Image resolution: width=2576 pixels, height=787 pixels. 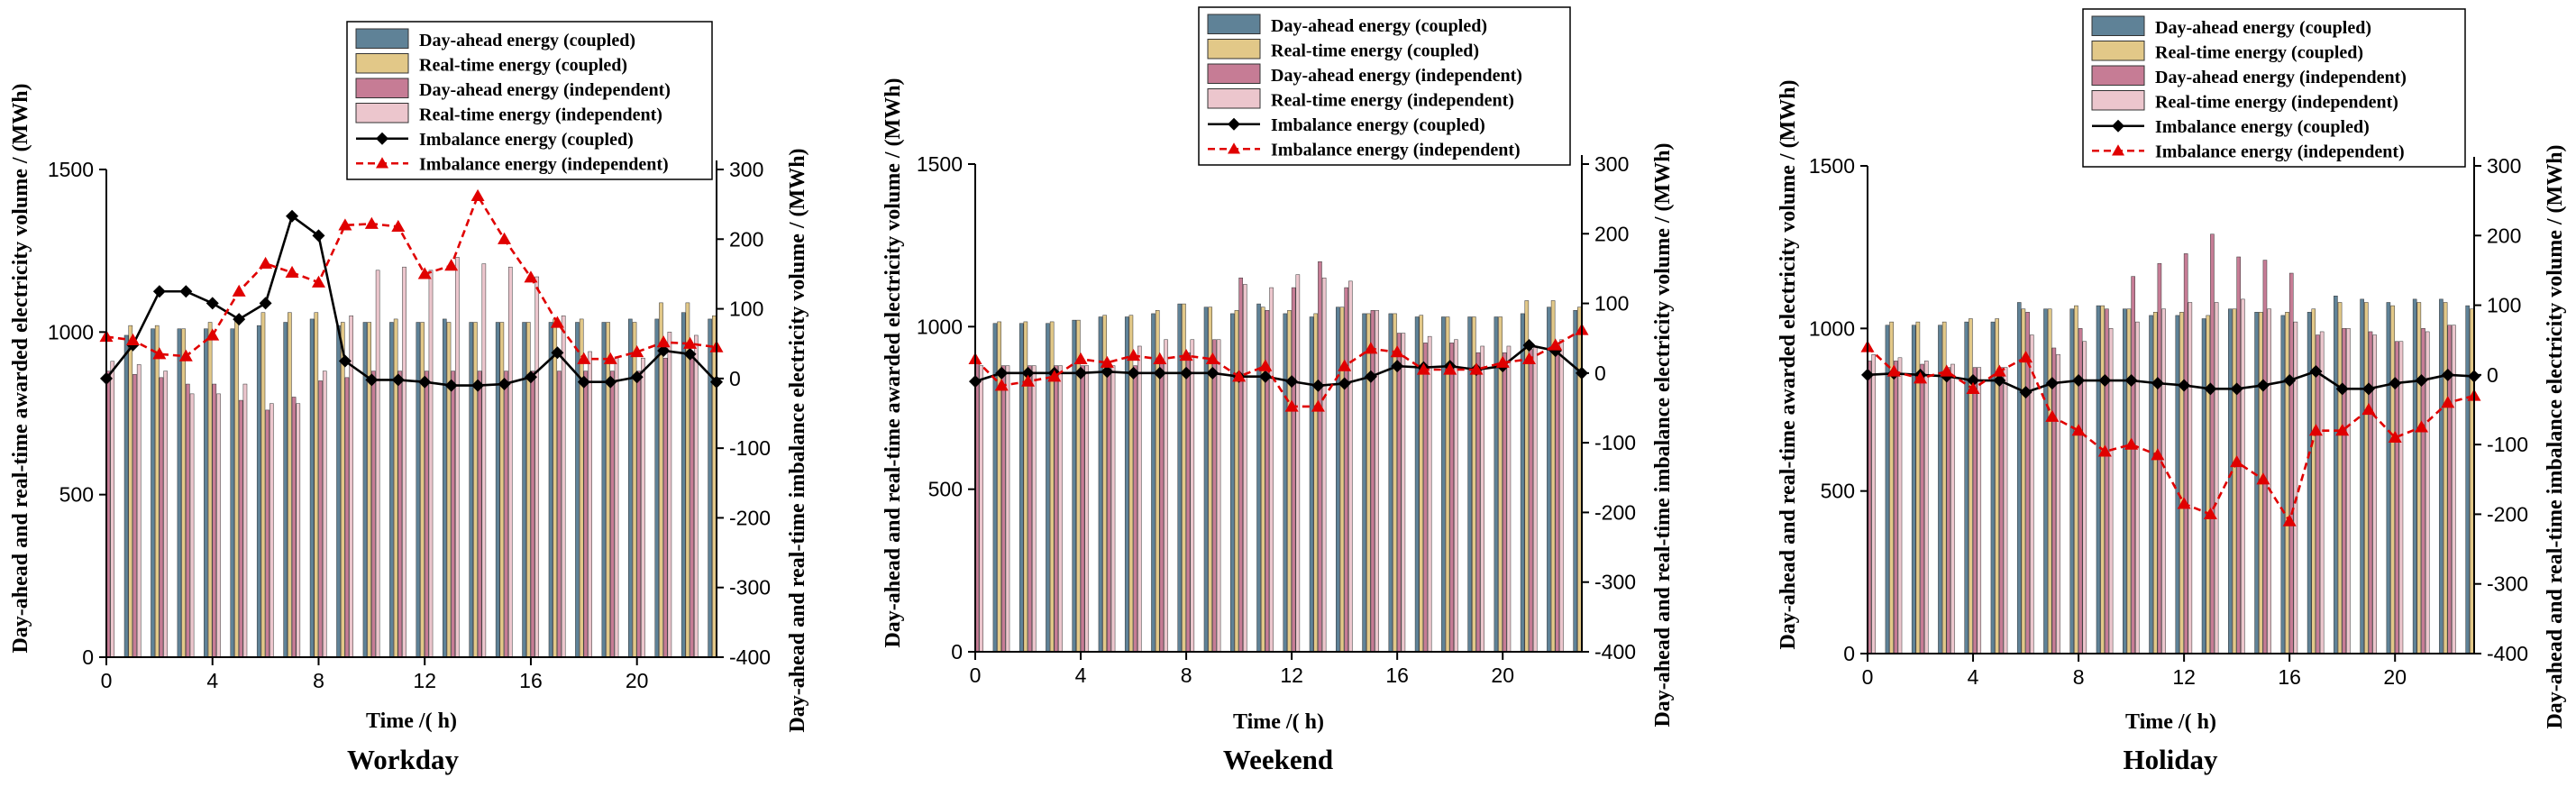 What do you see at coordinates (2263, 28) in the screenshot?
I see `legend-label: Day-ahead energy (coupled)` at bounding box center [2263, 28].